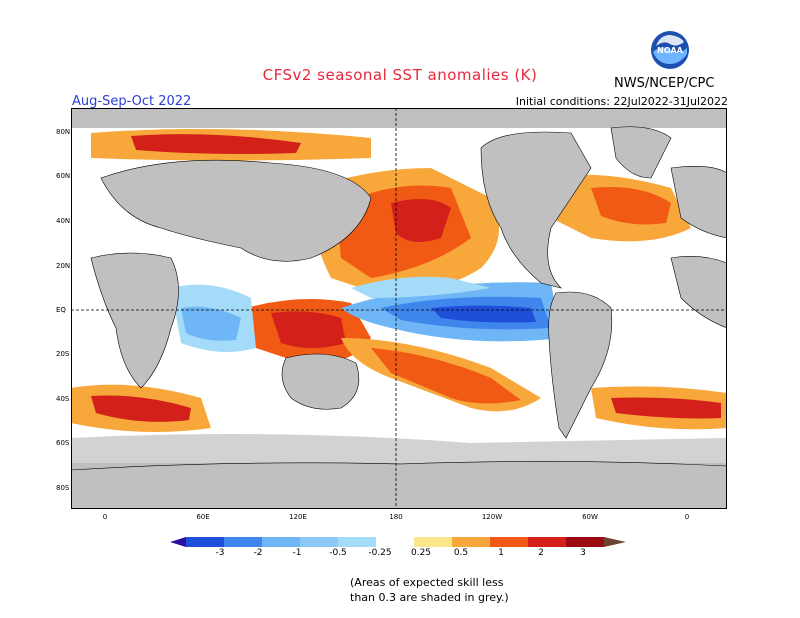 This screenshot has height=618, width=800. I want to click on skill-note-line2: than 0.3 are shaded in grey.), so click(429, 597).